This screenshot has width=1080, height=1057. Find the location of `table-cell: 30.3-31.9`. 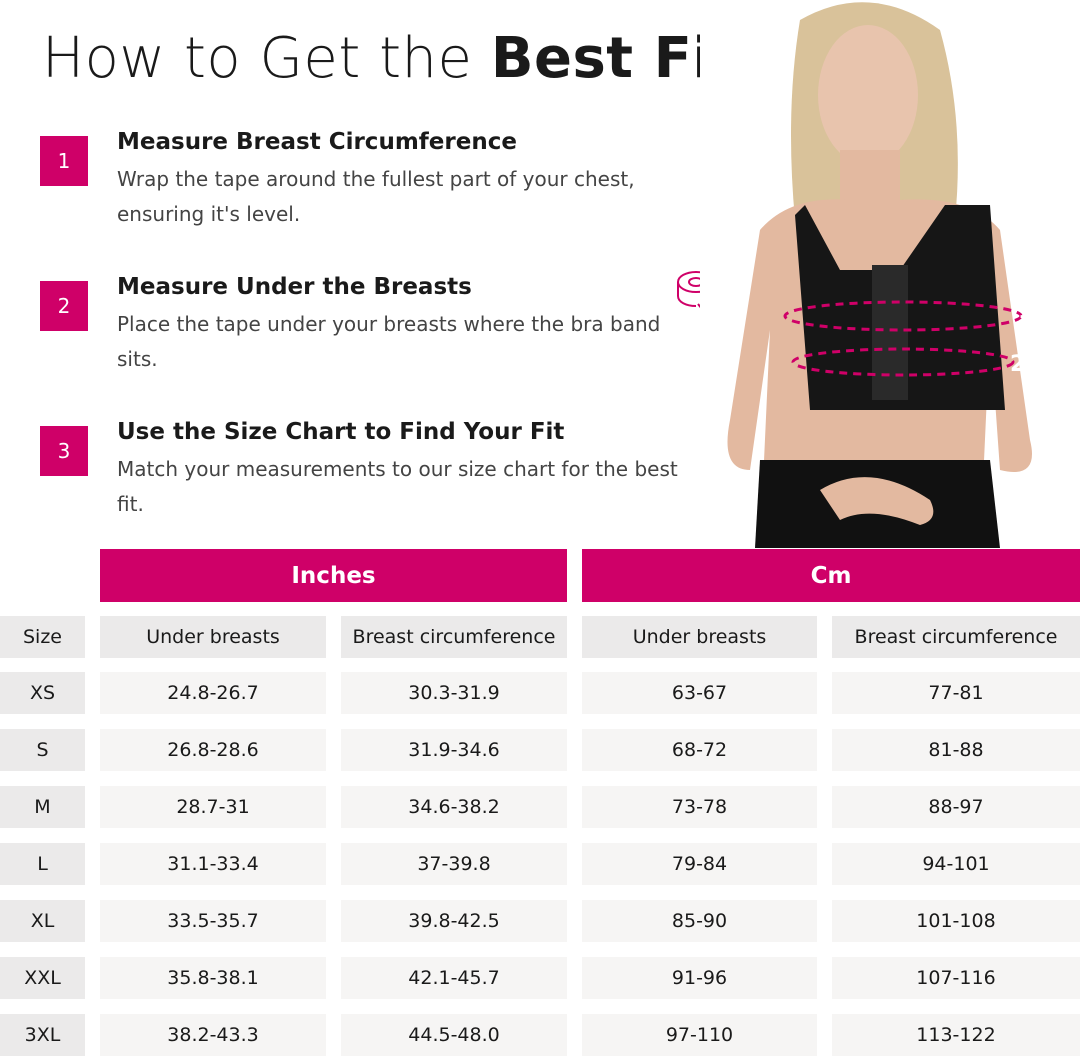

table-cell: 30.3-31.9 is located at coordinates (454, 693).